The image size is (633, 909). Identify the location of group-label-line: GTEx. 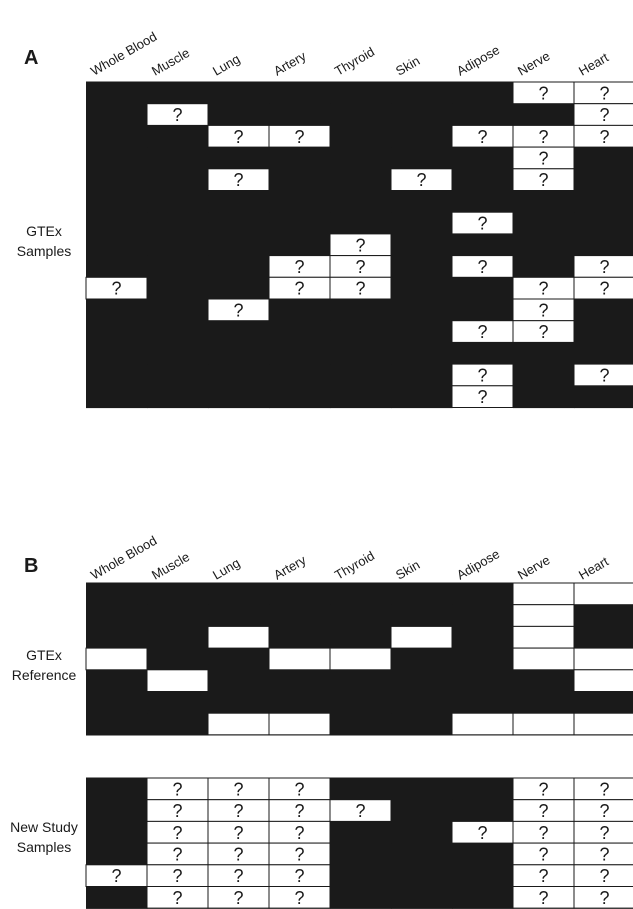
(44, 655).